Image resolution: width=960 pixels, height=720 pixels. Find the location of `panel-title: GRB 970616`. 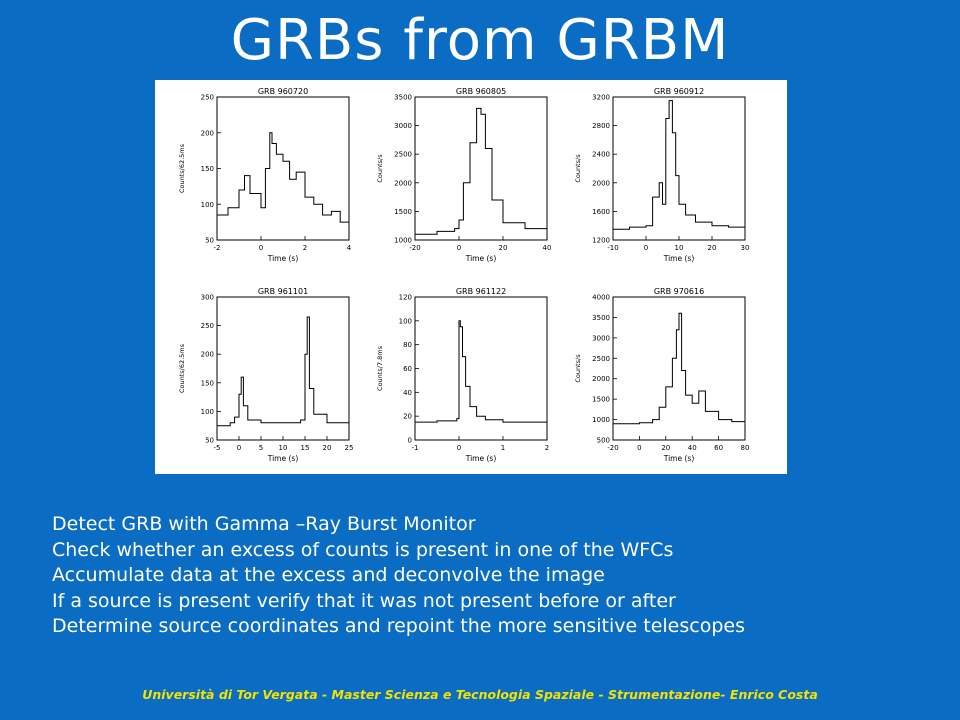

panel-title: GRB 970616 is located at coordinates (679, 291).